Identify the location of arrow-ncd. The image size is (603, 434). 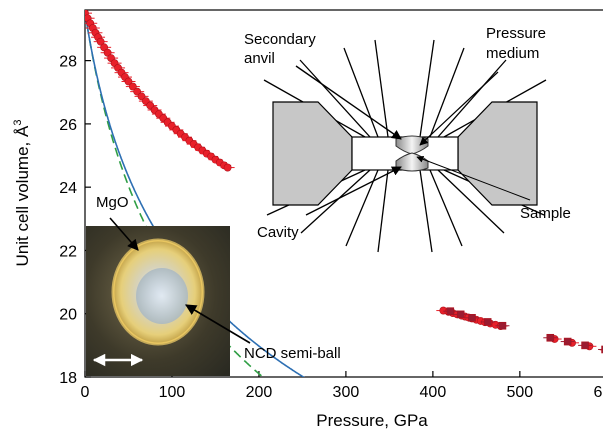
(218, 324).